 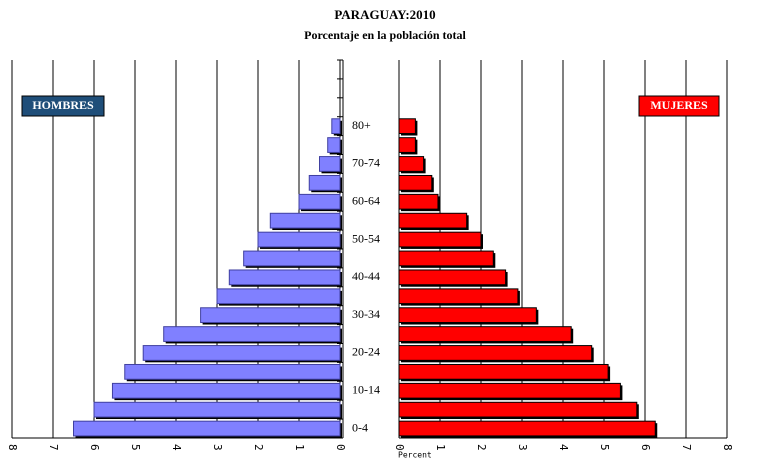 What do you see at coordinates (360, 427) in the screenshot?
I see `y-tick-label: 0-4` at bounding box center [360, 427].